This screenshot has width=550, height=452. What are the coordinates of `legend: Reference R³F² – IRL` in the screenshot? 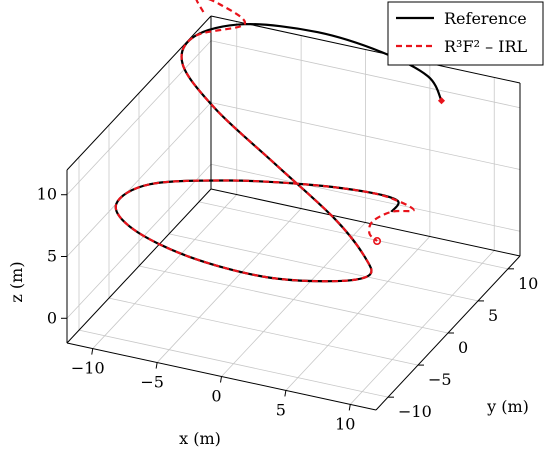 It's located at (465, 33).